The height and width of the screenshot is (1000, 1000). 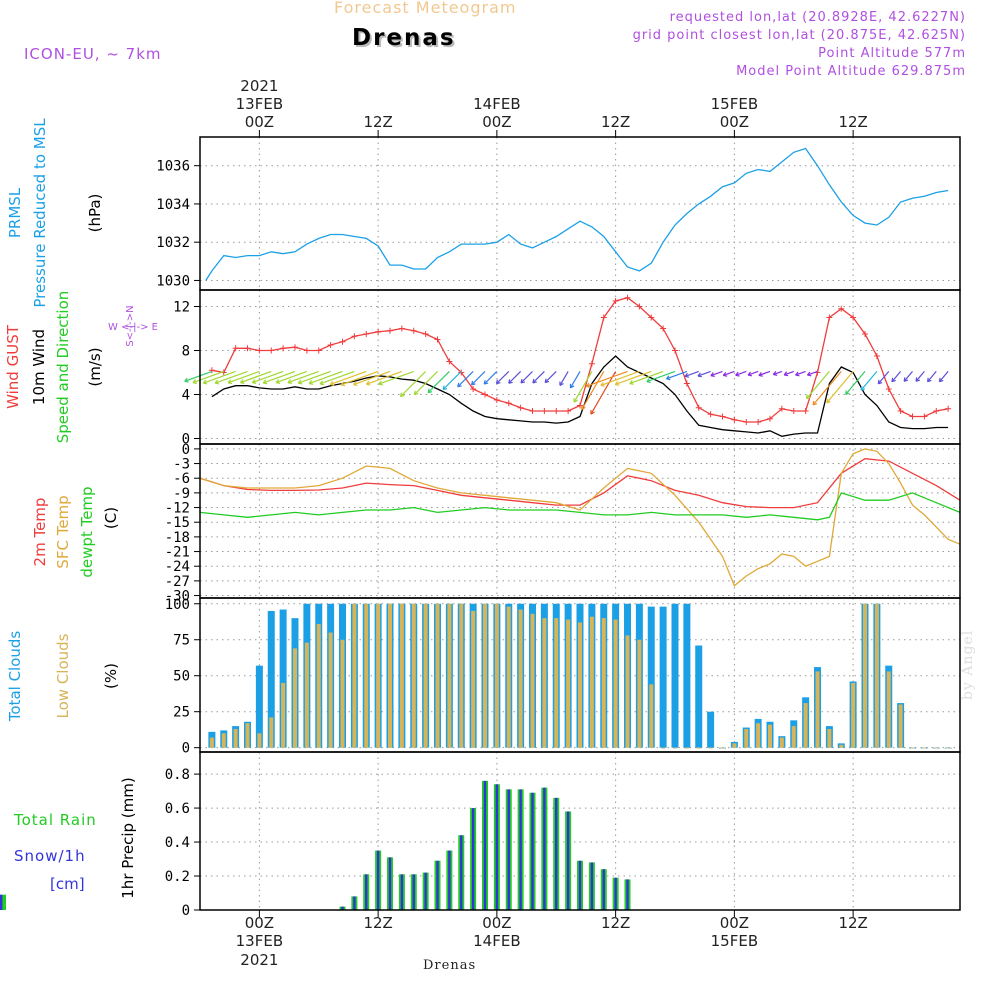 I want to click on station-title: Drenas, so click(x=404, y=38).